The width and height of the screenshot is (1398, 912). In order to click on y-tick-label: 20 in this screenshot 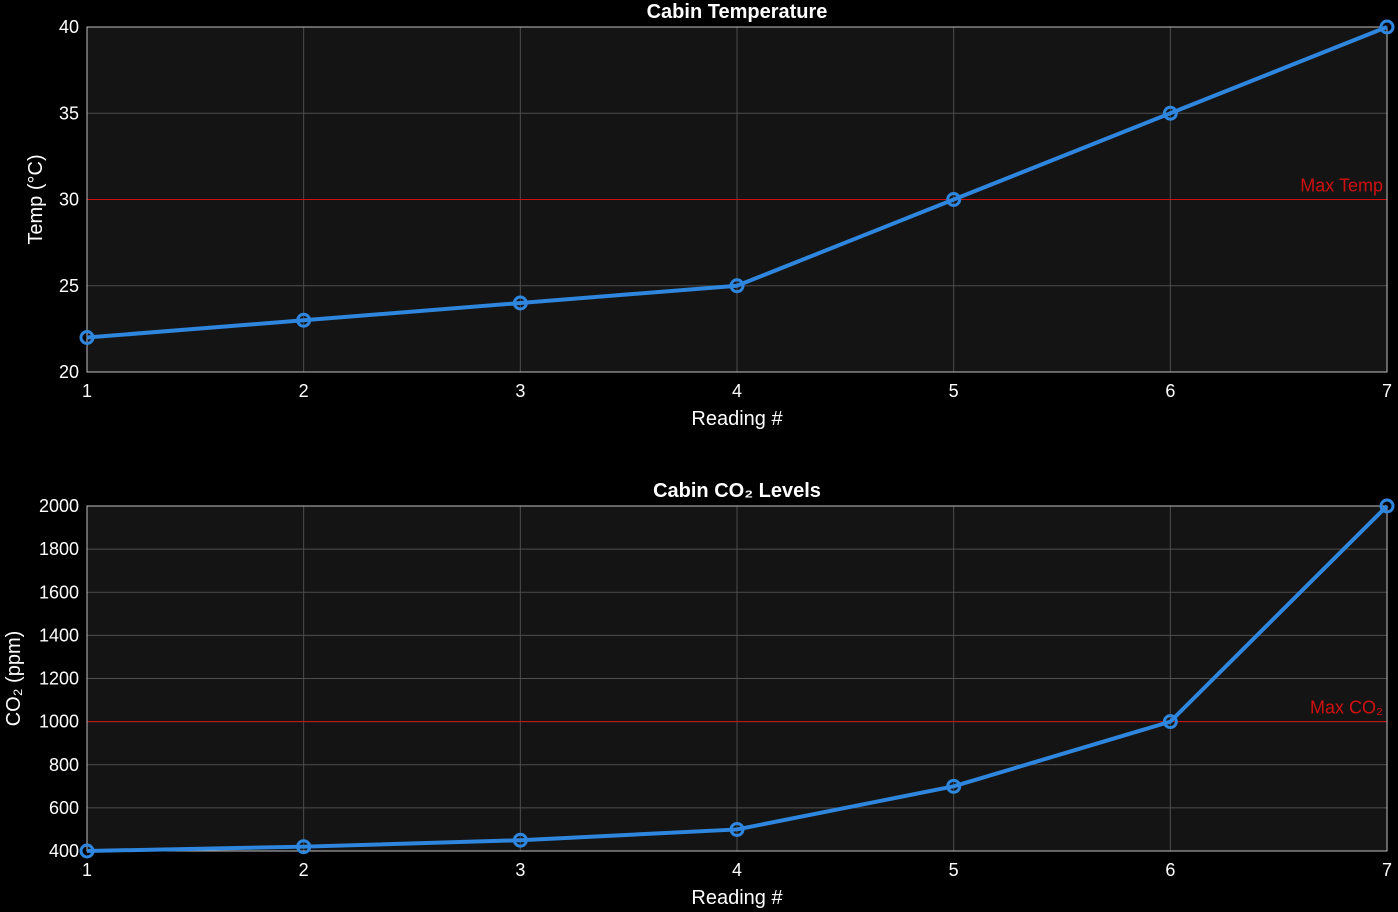, I will do `click(69, 372)`.